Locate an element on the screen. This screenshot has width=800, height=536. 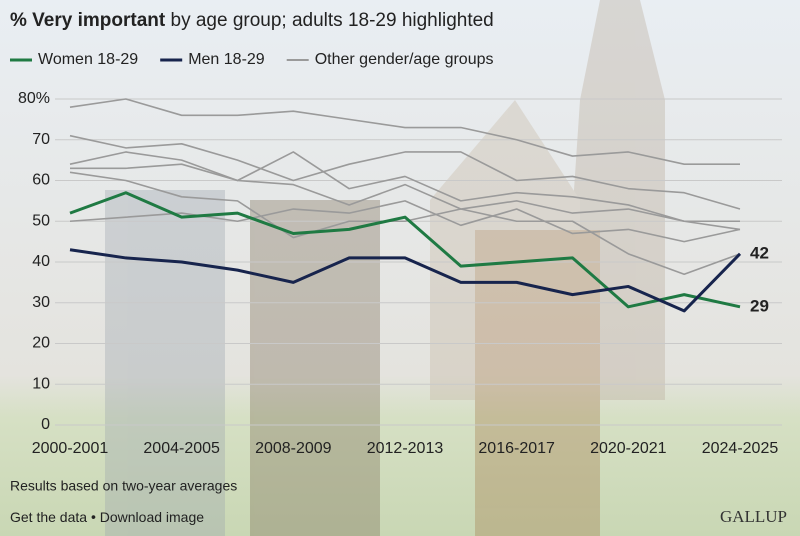
note: Results based on two-year averages is located at coordinates (123, 486).